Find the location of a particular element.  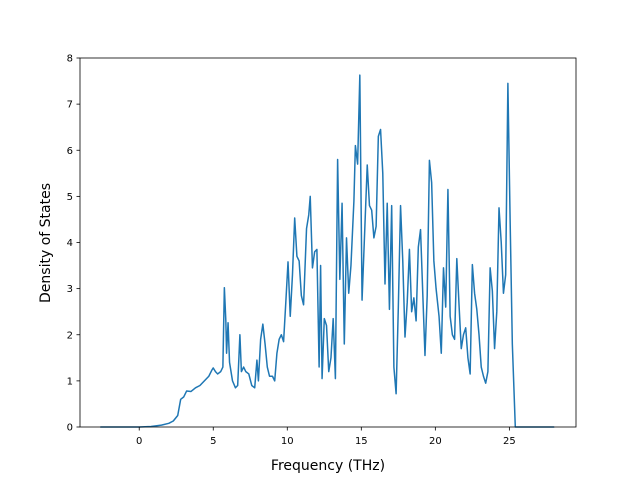

y-tick-label: 0 is located at coordinates (70, 428).